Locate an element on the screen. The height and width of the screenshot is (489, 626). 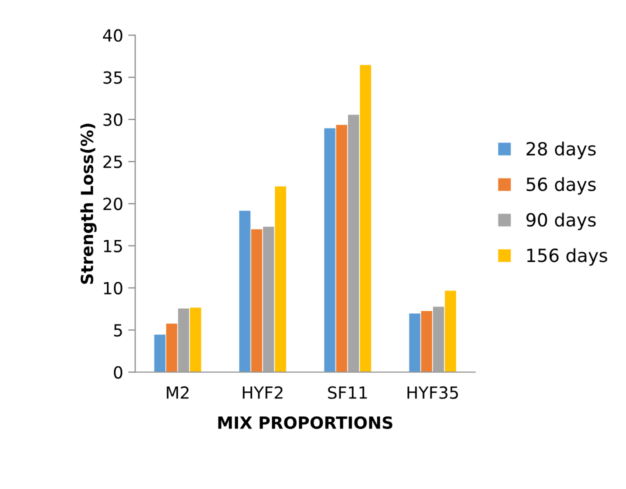
y-tick-label: 20 is located at coordinates (112, 204).